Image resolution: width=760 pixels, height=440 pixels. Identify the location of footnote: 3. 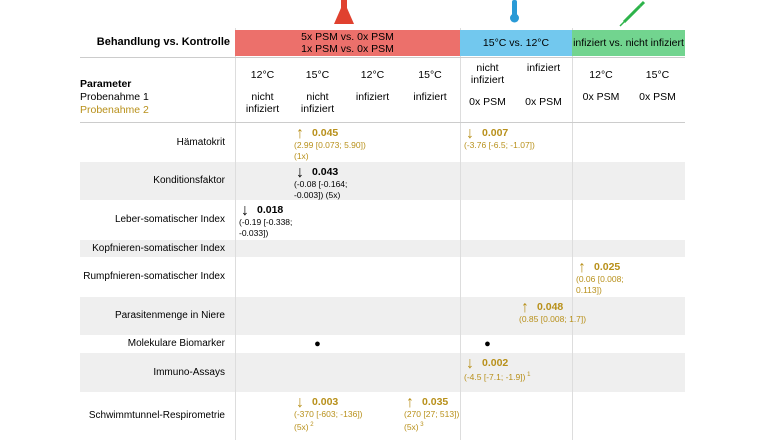
(421, 424).